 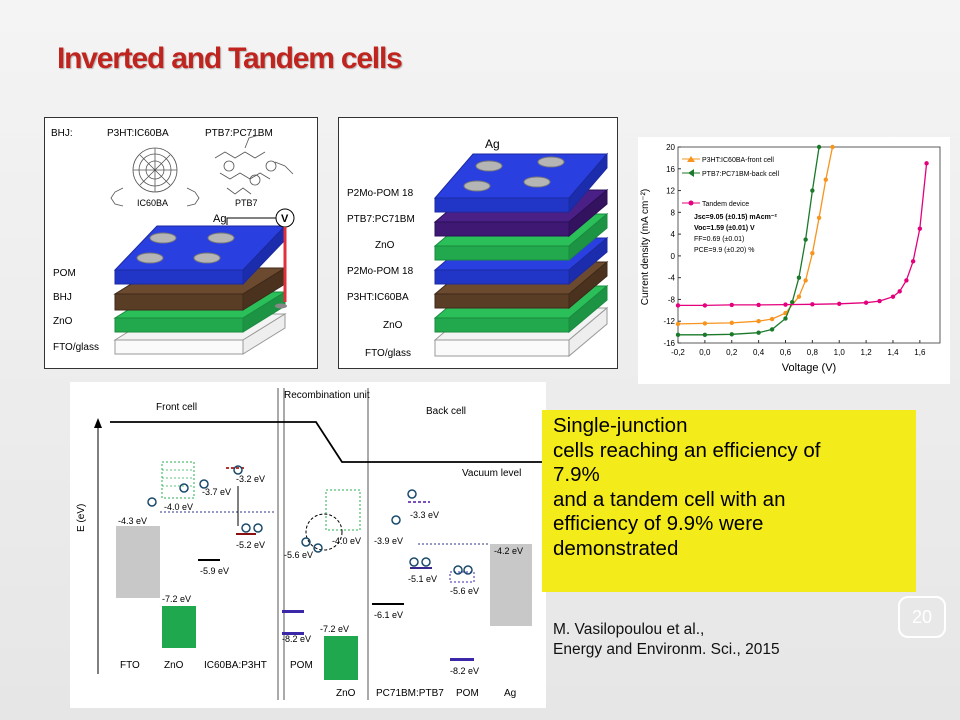 What do you see at coordinates (388, 541) in the screenshot?
I see `lvl-pcbm-39: -3.9 eV` at bounding box center [388, 541].